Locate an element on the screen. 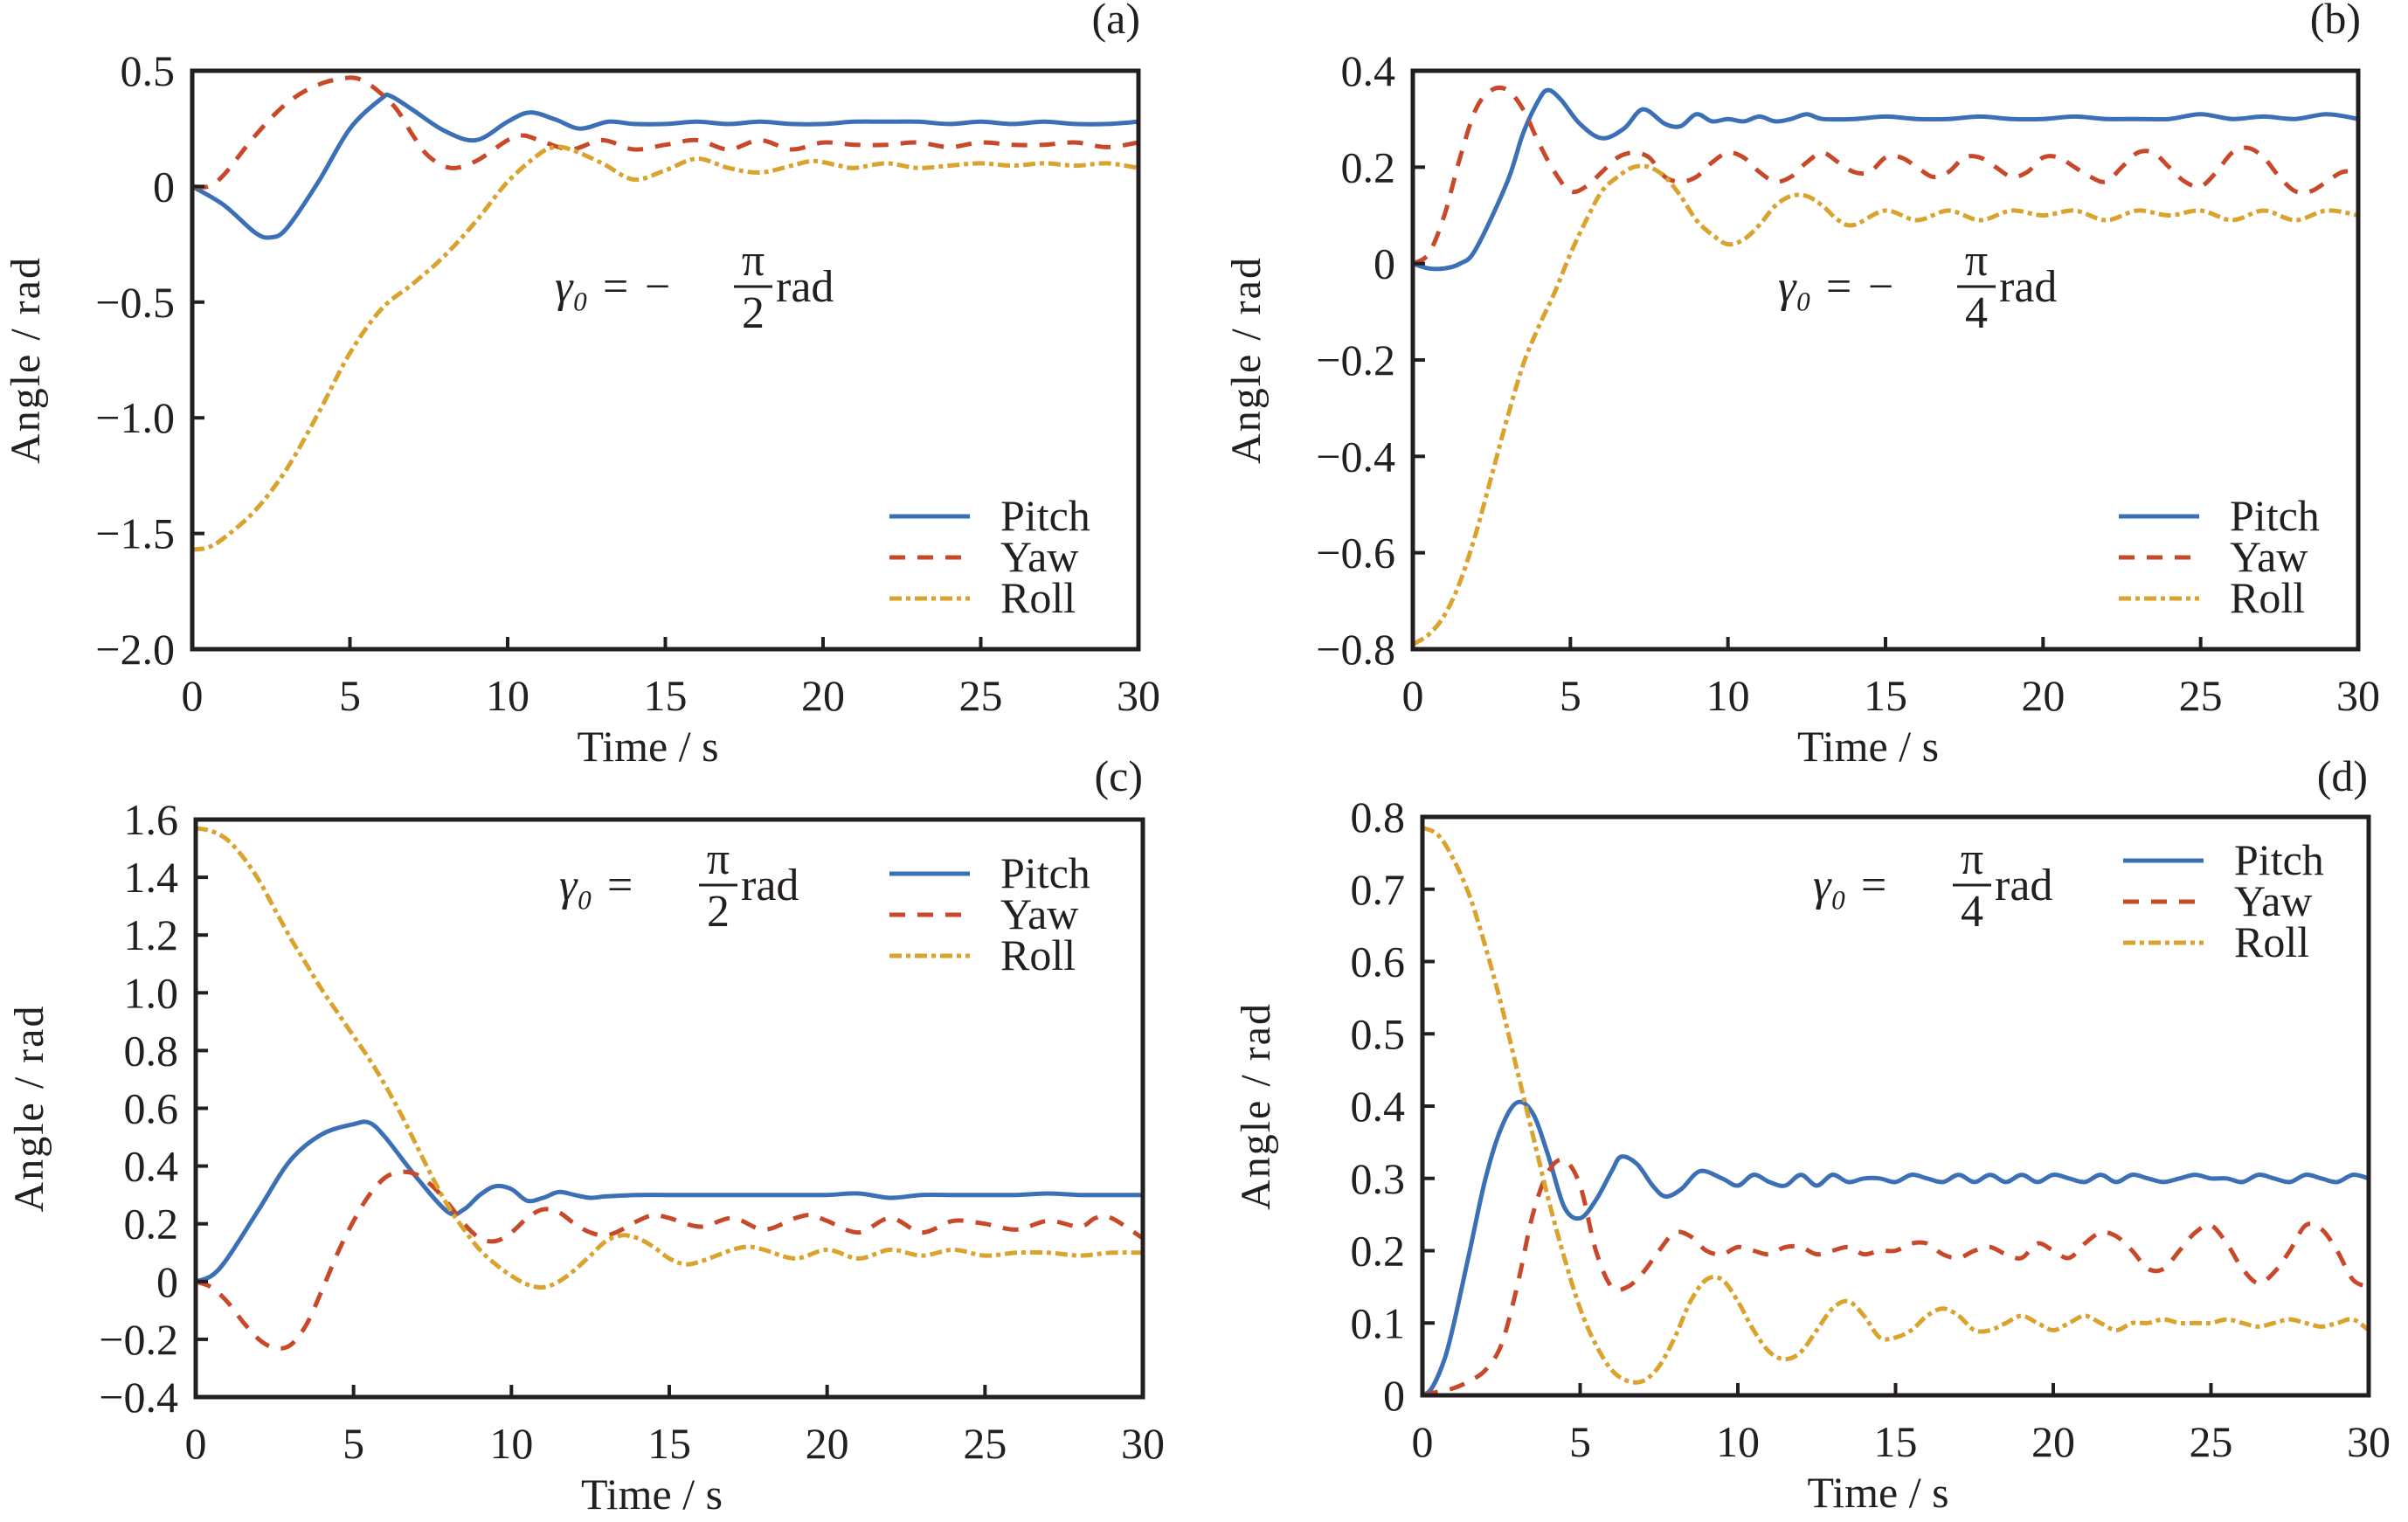  y-tick-label: 1.0 is located at coordinates (151, 993).